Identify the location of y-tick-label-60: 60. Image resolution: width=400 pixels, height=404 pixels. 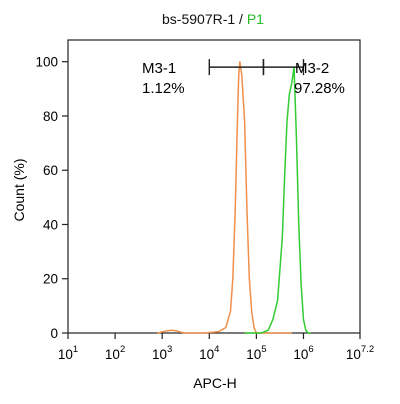
(50, 170).